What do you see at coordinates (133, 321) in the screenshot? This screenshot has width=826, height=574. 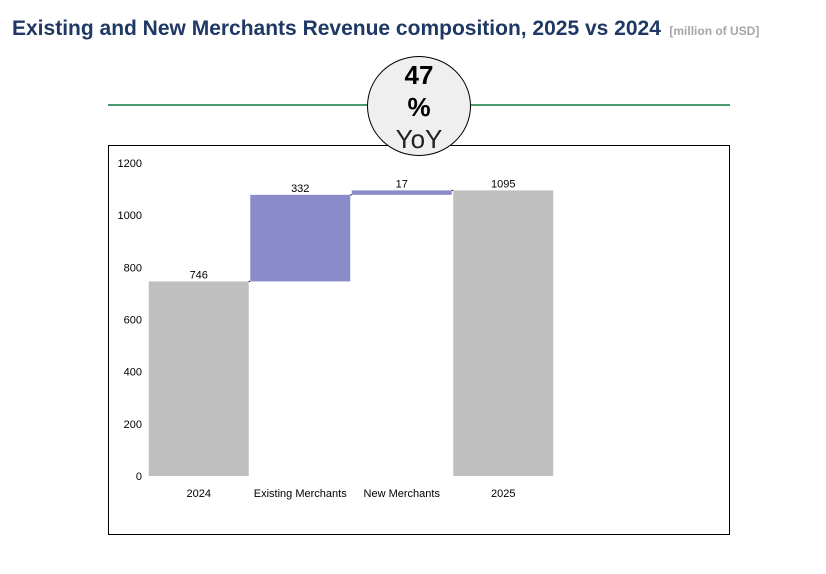 I see `y-tick-label: 600` at bounding box center [133, 321].